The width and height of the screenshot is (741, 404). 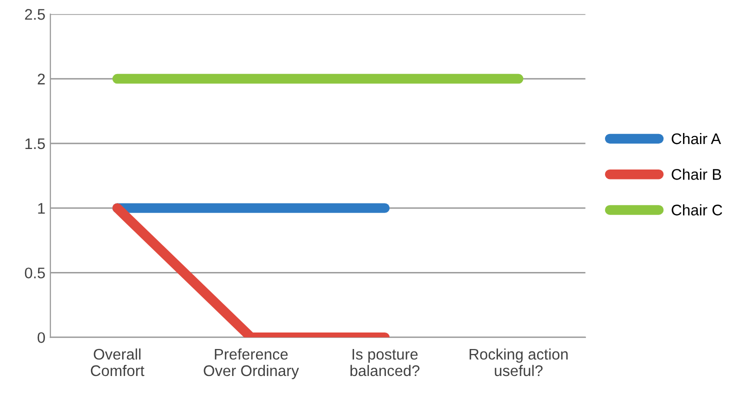 What do you see at coordinates (697, 138) in the screenshot?
I see `legend-label: Chair A` at bounding box center [697, 138].